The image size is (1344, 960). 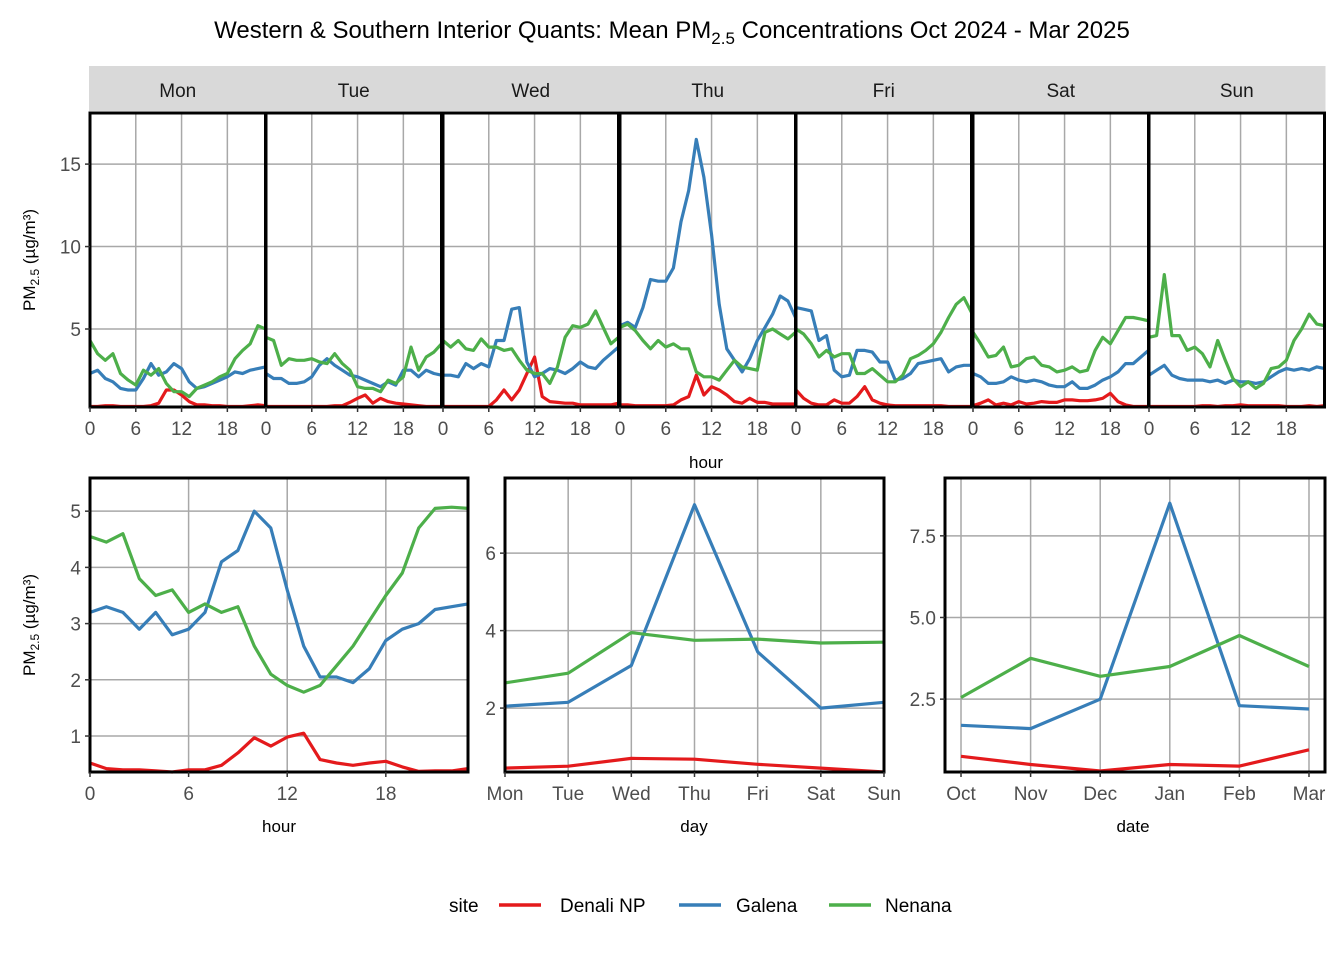 I want to click on date-x-axis-title: date, so click(x=1132, y=826).